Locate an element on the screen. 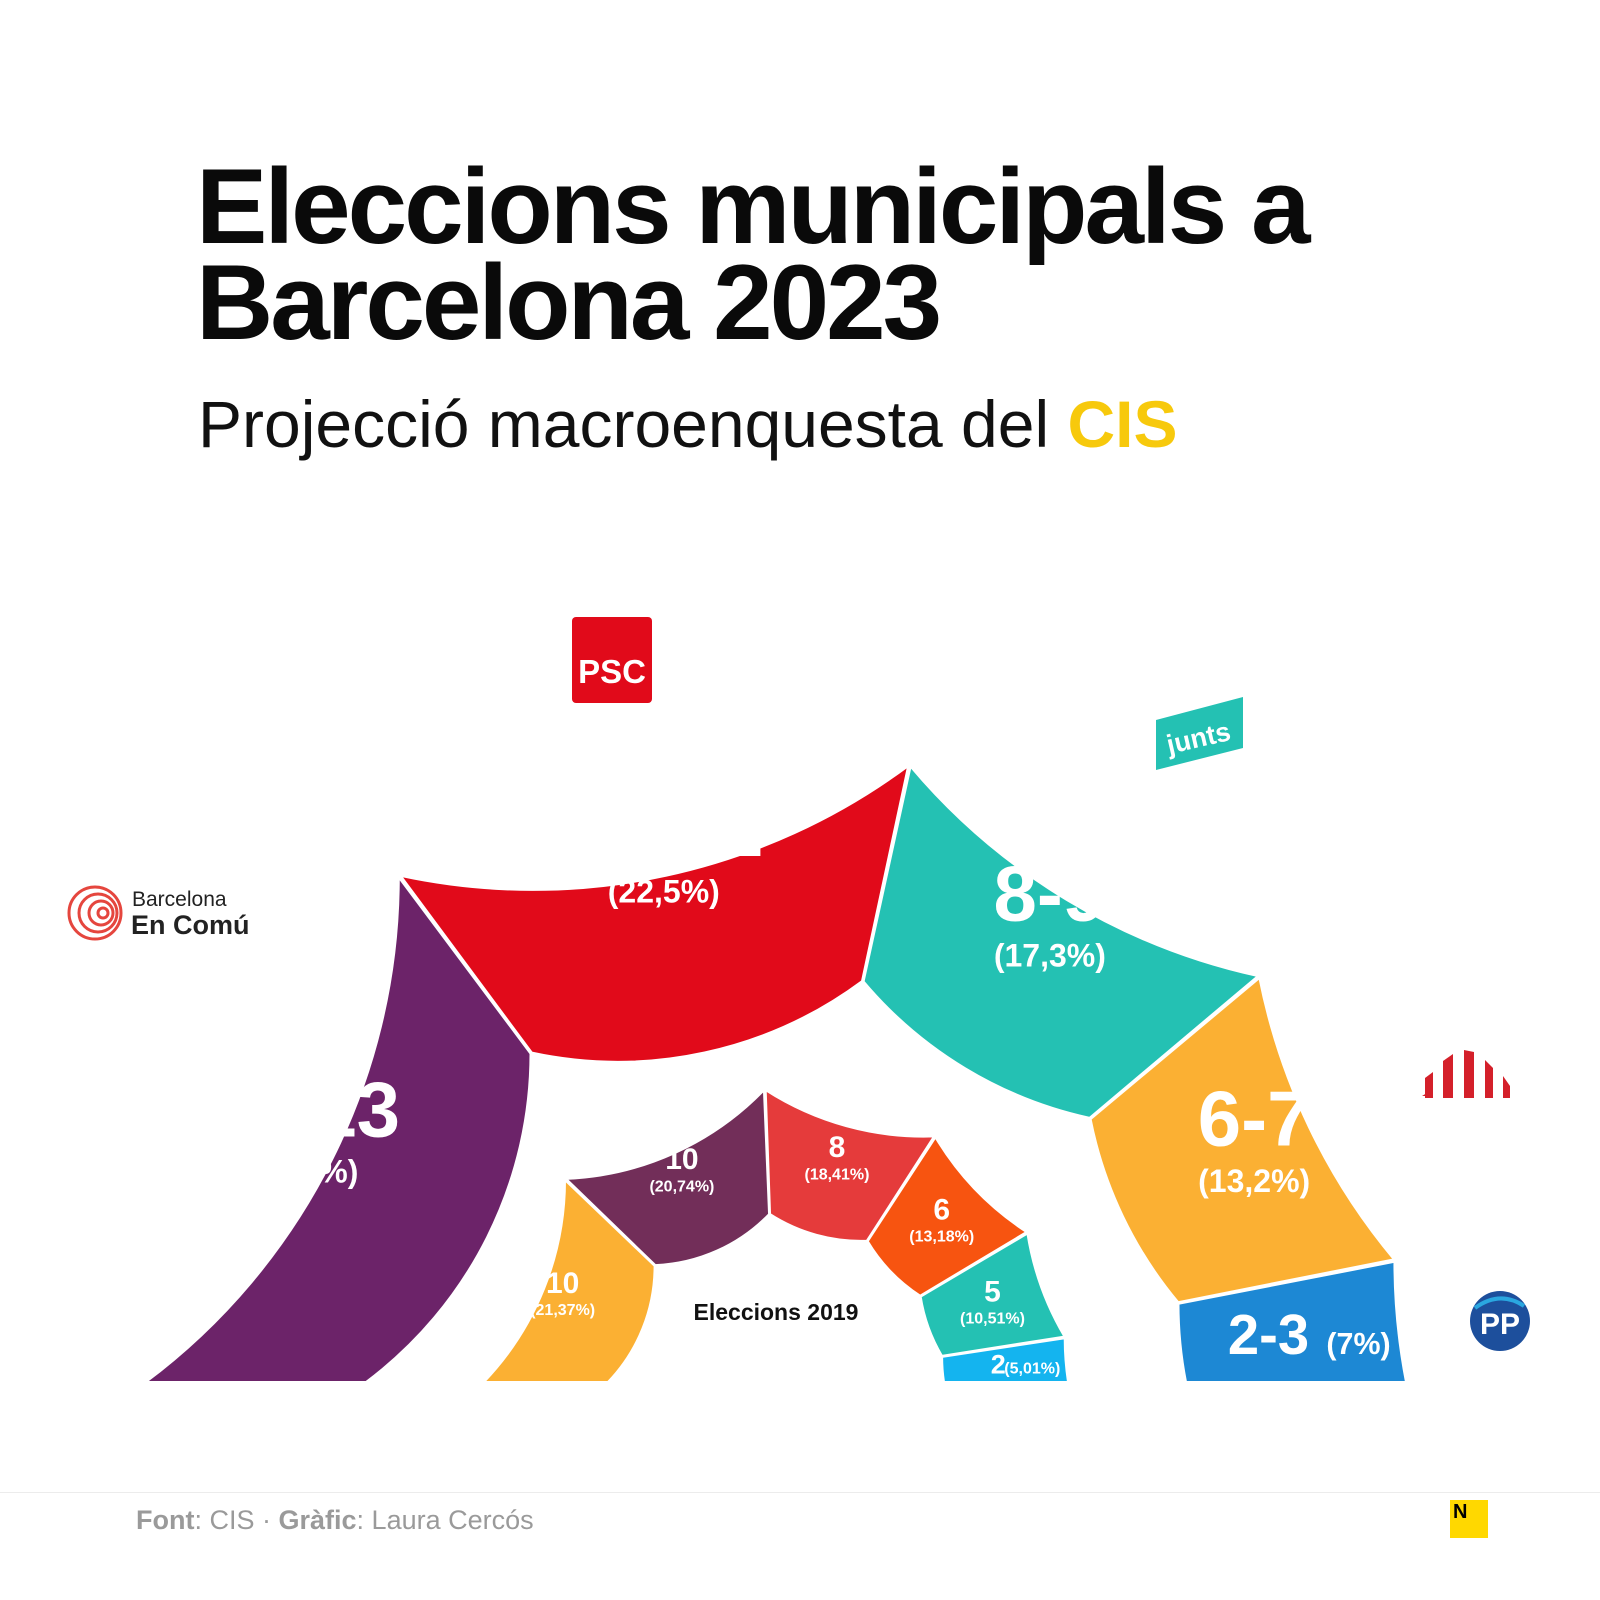  inner-segment-junts is located at coordinates (993, 1294).